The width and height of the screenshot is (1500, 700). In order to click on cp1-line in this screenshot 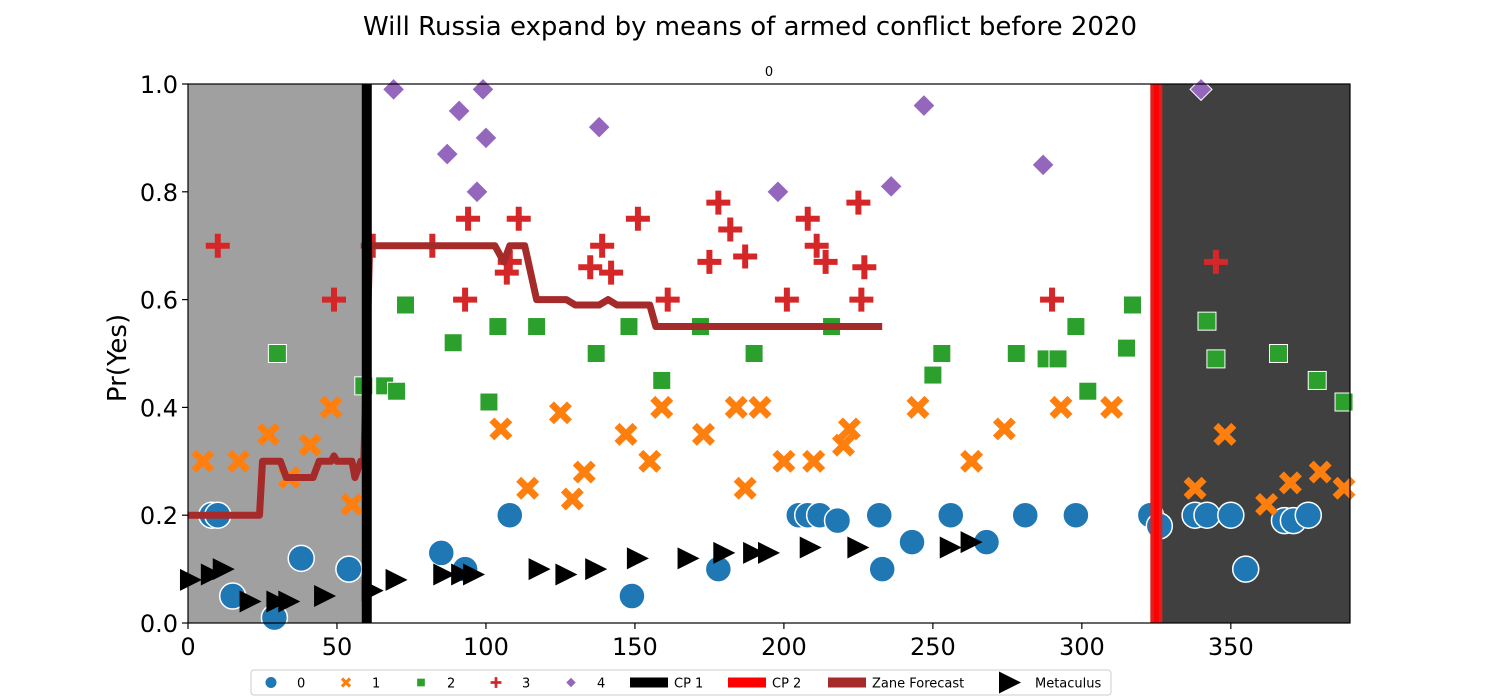, I will do `click(366, 353)`.